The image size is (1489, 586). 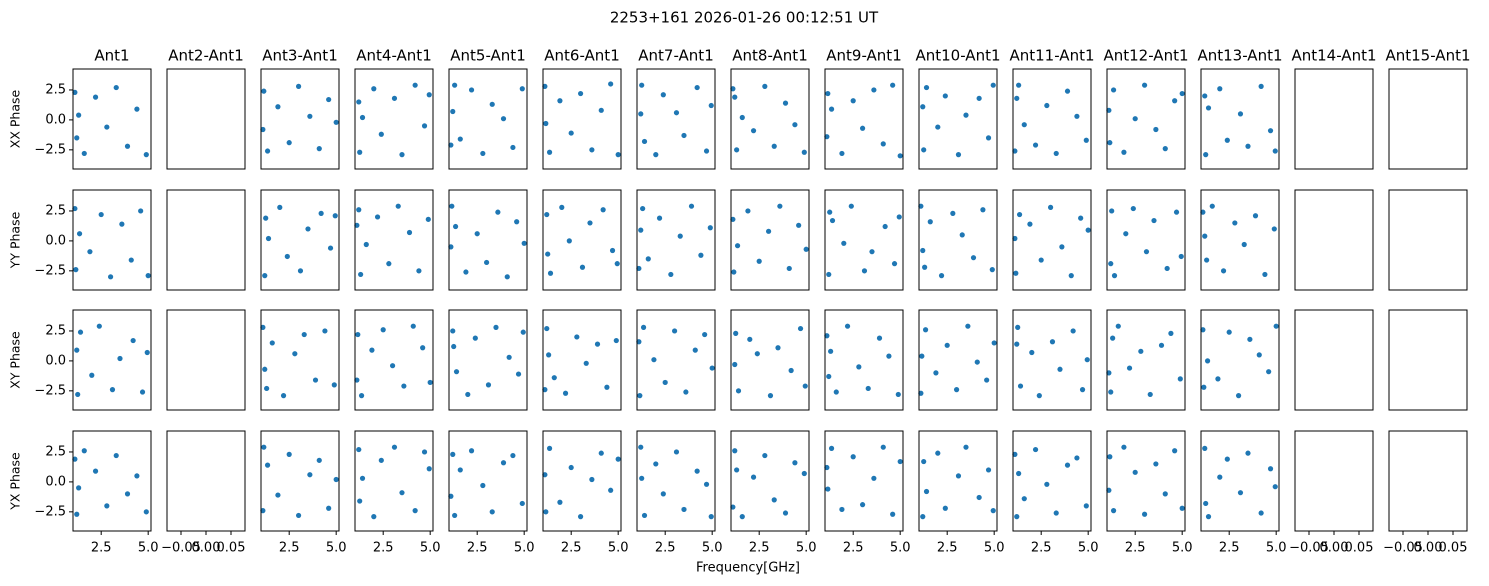 I want to click on panel-title: Ant3-Ant1, so click(x=299, y=56).